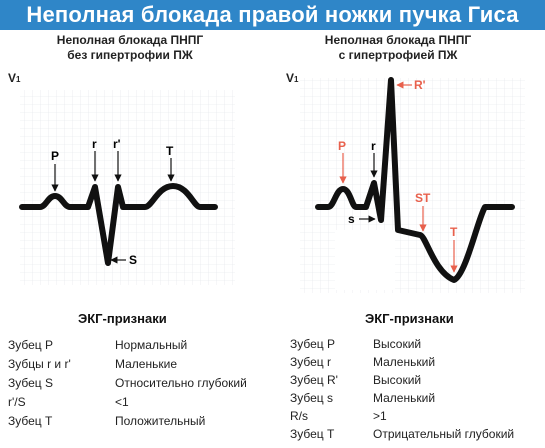  What do you see at coordinates (312, 398) in the screenshot?
I see `right-feature-name: Зубец s` at bounding box center [312, 398].